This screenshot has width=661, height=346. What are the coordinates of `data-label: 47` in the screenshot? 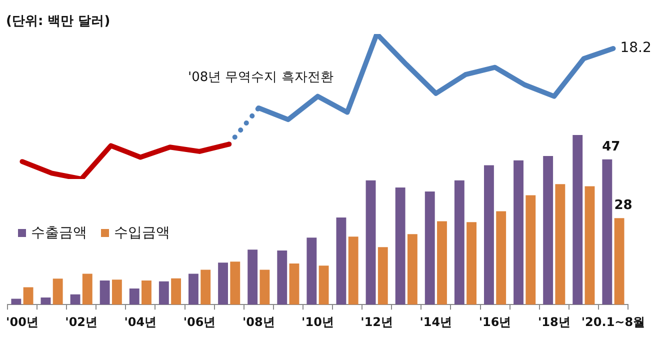 It's located at (611, 146).